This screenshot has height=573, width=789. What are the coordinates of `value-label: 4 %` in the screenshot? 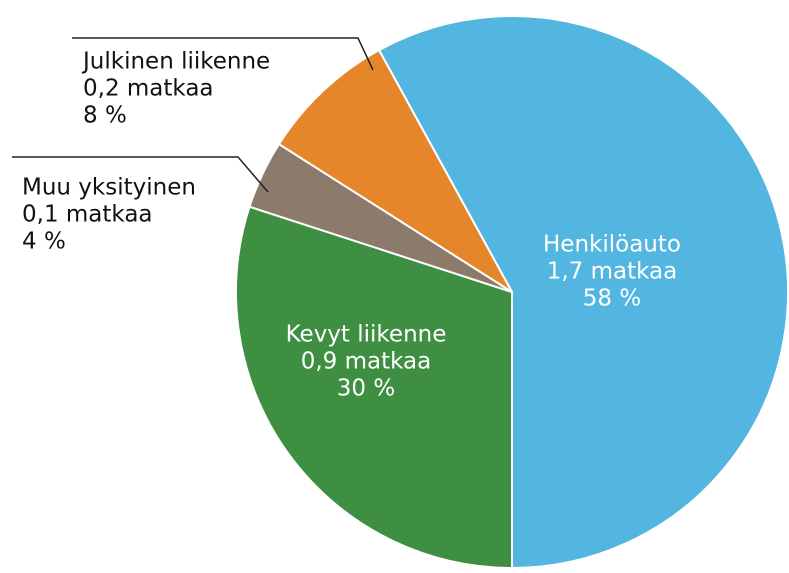 It's located at (44, 242).